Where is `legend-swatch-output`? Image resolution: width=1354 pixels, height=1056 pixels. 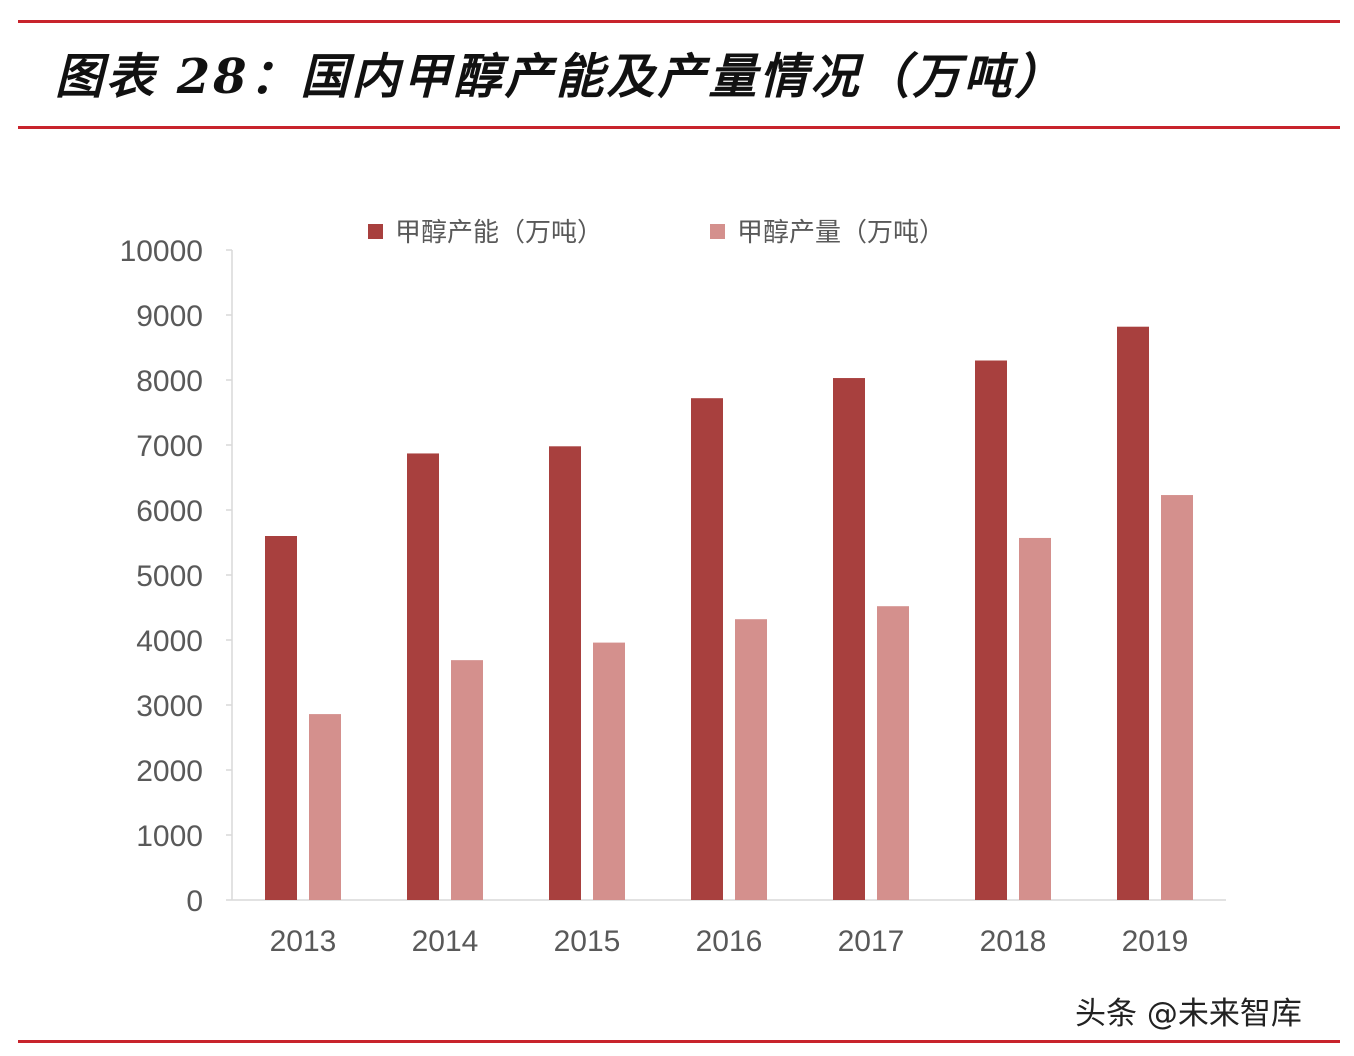 legend-swatch-output is located at coordinates (717, 231).